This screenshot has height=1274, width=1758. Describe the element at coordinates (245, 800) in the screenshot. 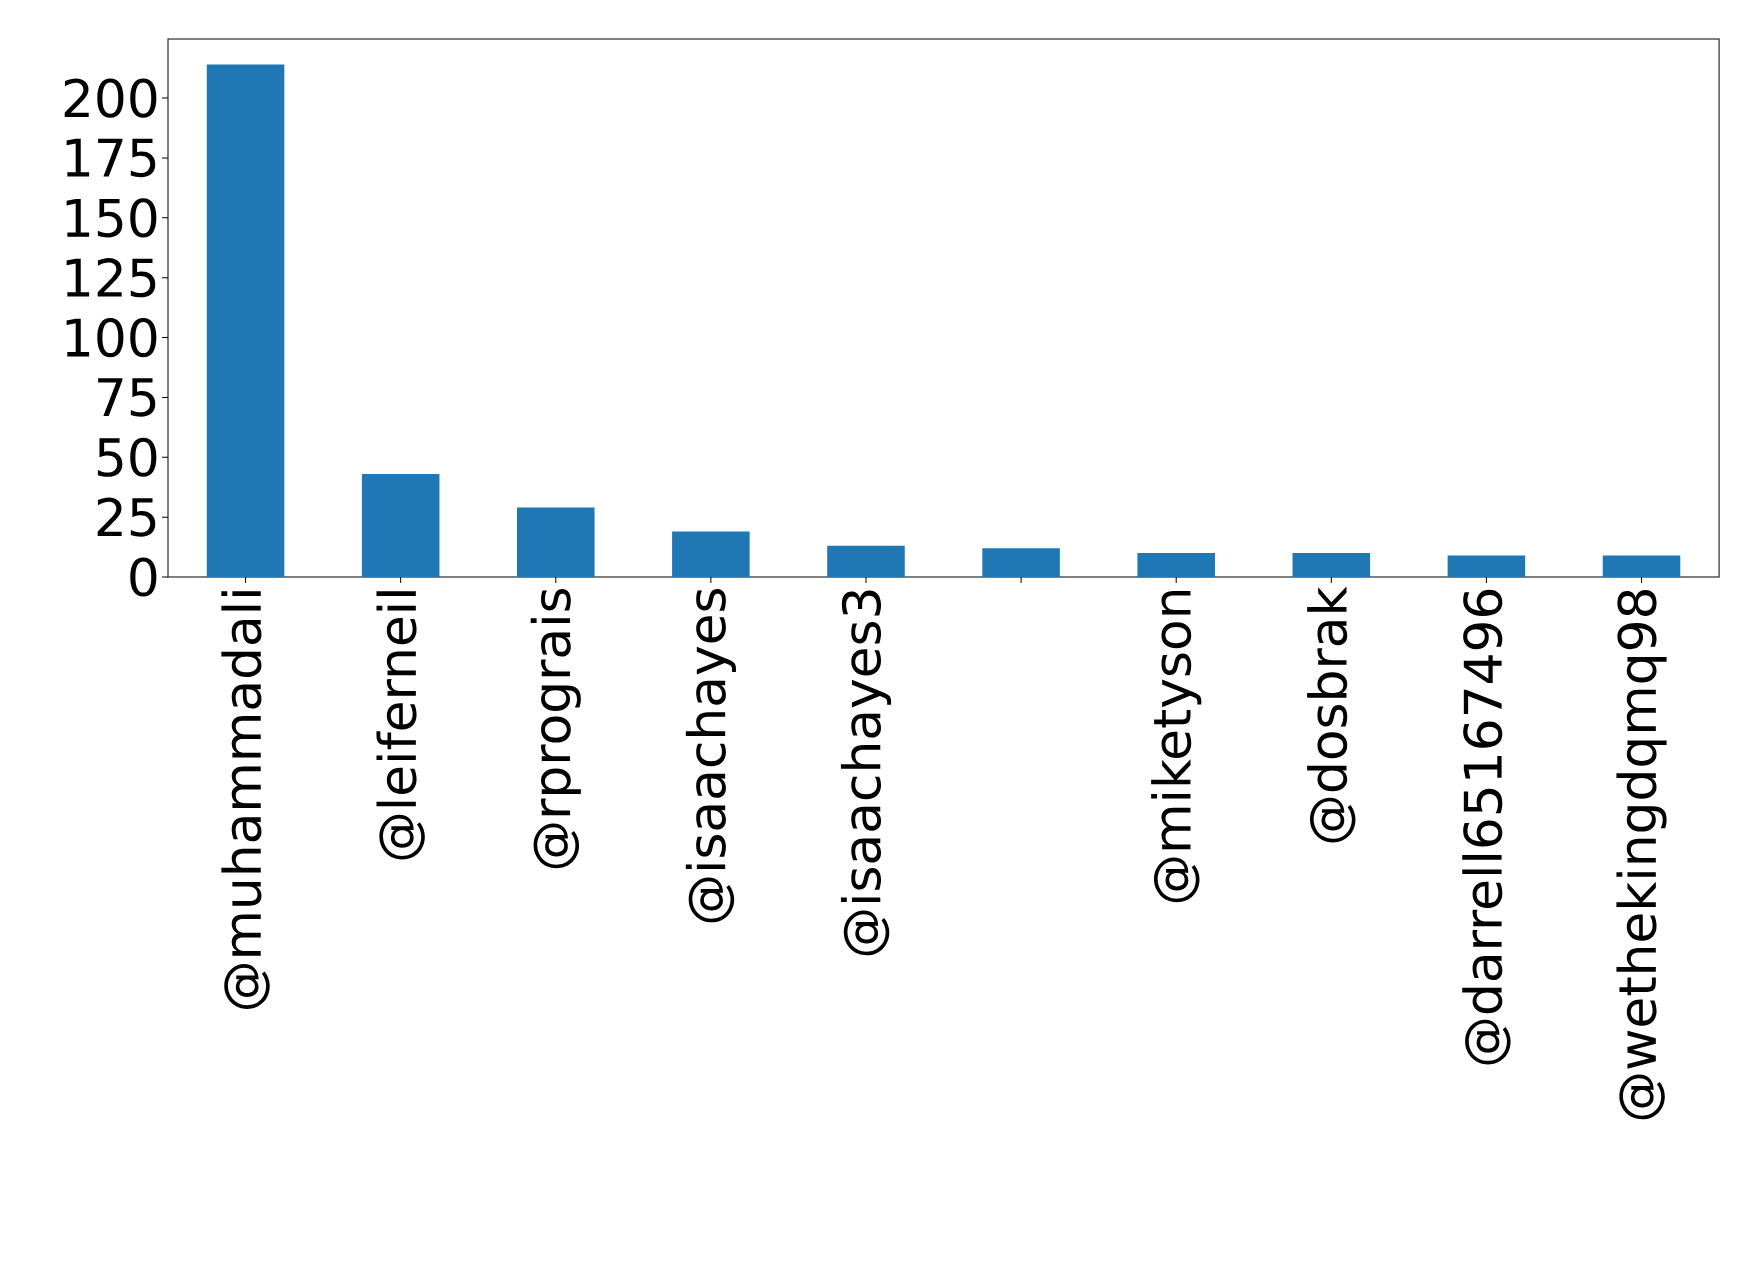

I see `x-tick-label: @muhammadali` at that location.